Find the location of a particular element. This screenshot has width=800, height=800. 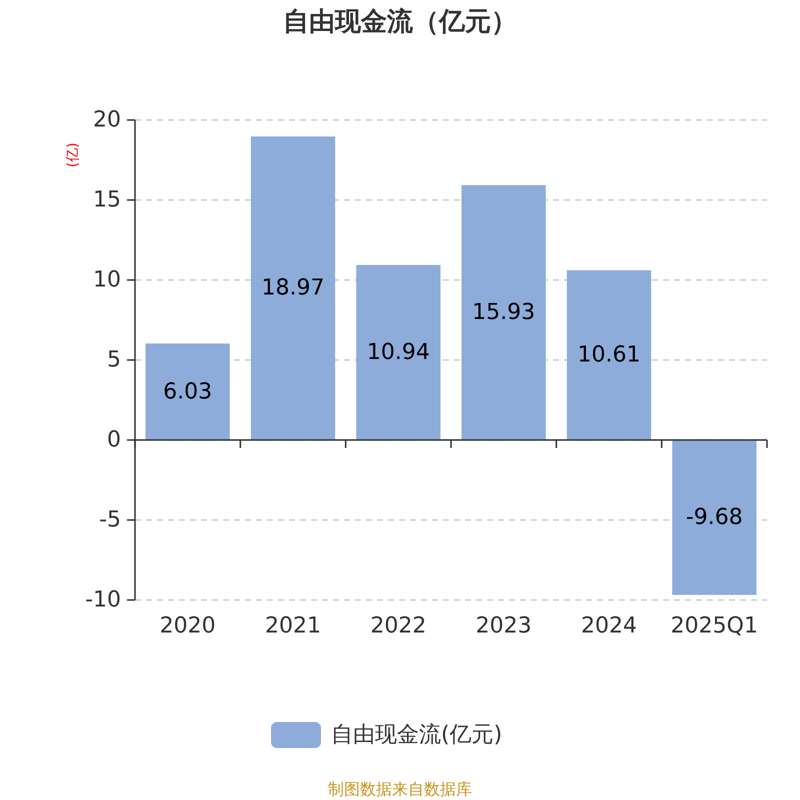

y-axis-title: (亿) is located at coordinates (73, 155).